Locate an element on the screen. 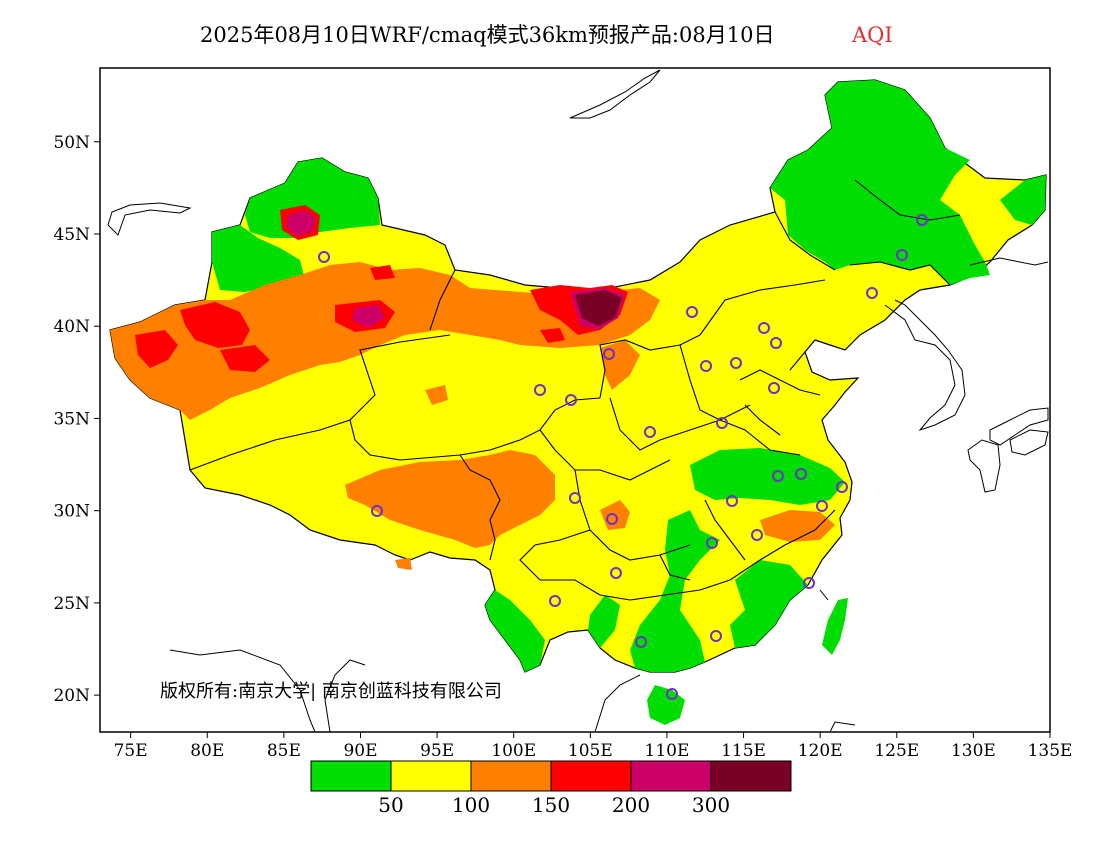 This screenshot has height=850, width=1100. lon-tick-label: 75E is located at coordinates (131, 751).